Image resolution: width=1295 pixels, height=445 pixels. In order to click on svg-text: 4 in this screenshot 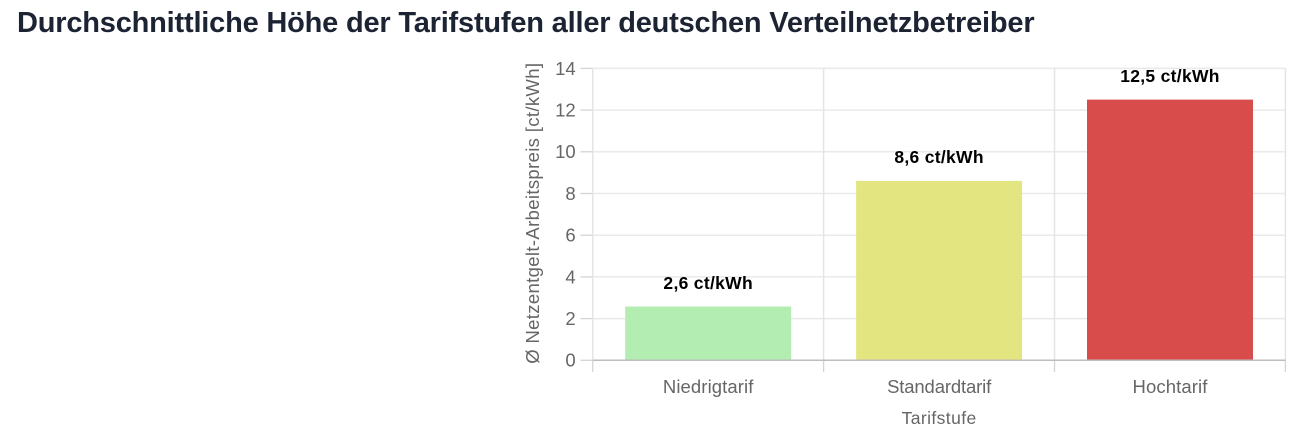, I will do `click(570, 276)`.